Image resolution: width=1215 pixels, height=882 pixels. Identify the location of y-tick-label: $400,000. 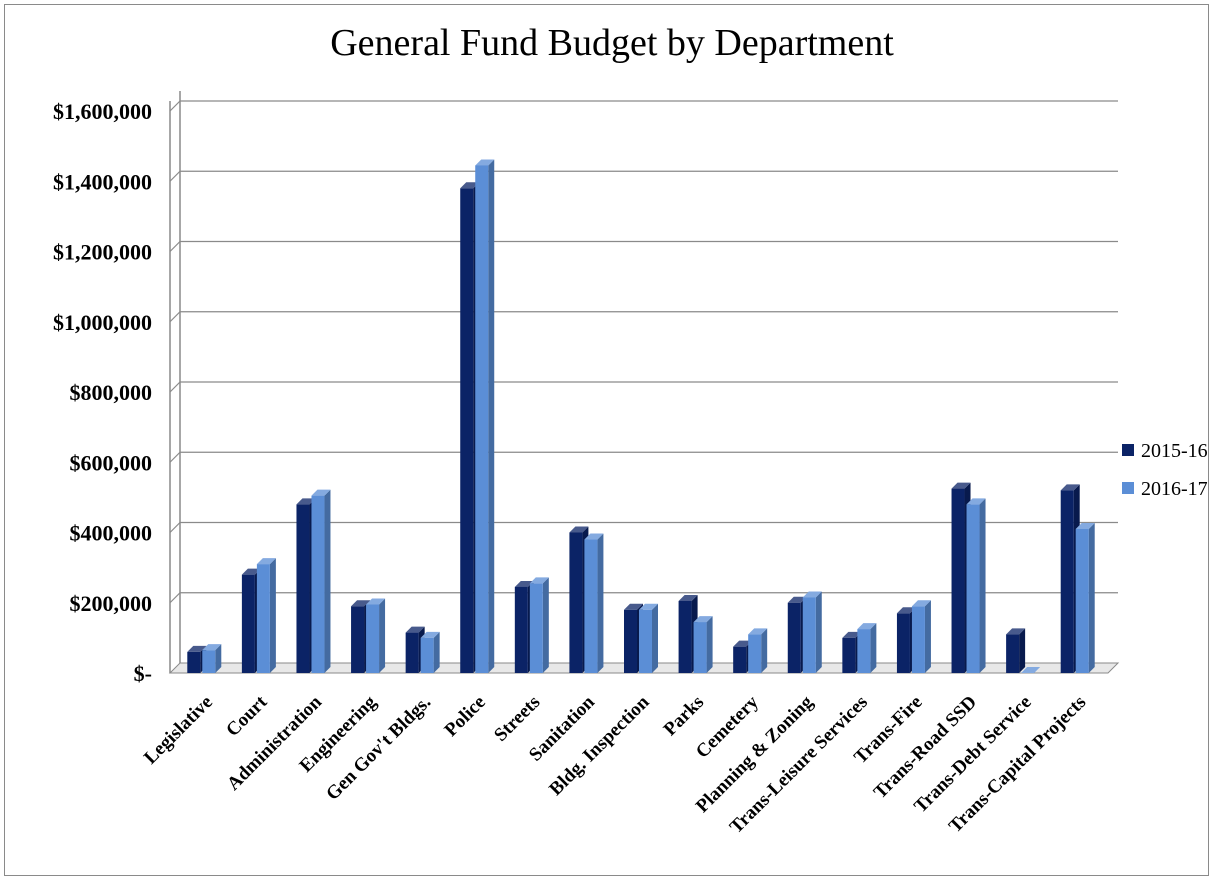
(111, 533).